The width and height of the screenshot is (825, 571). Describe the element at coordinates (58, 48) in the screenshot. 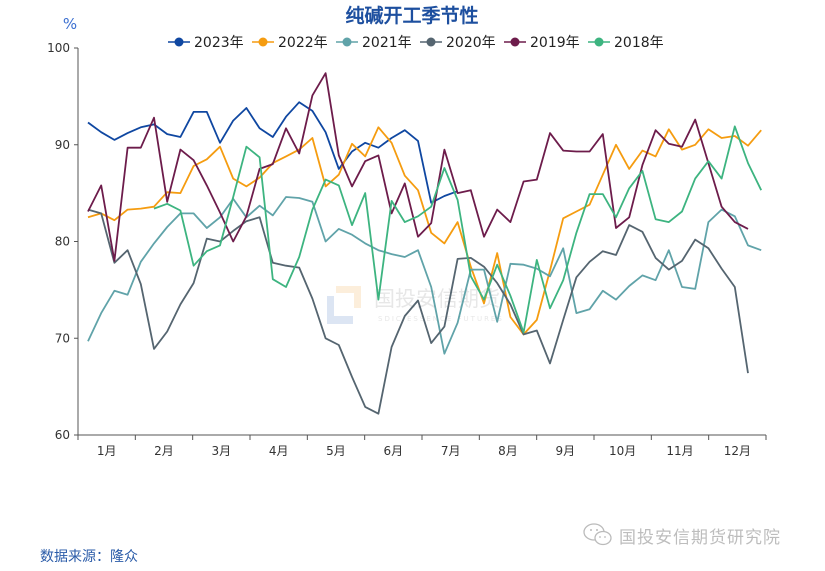

I see `y-tick-label: 100` at that location.